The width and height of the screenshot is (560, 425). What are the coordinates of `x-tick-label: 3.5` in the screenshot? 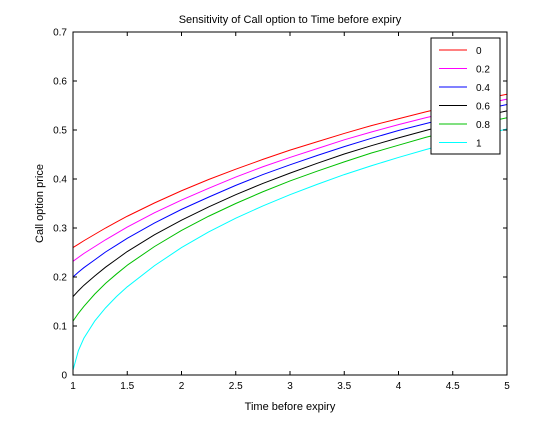 It's located at (344, 386).